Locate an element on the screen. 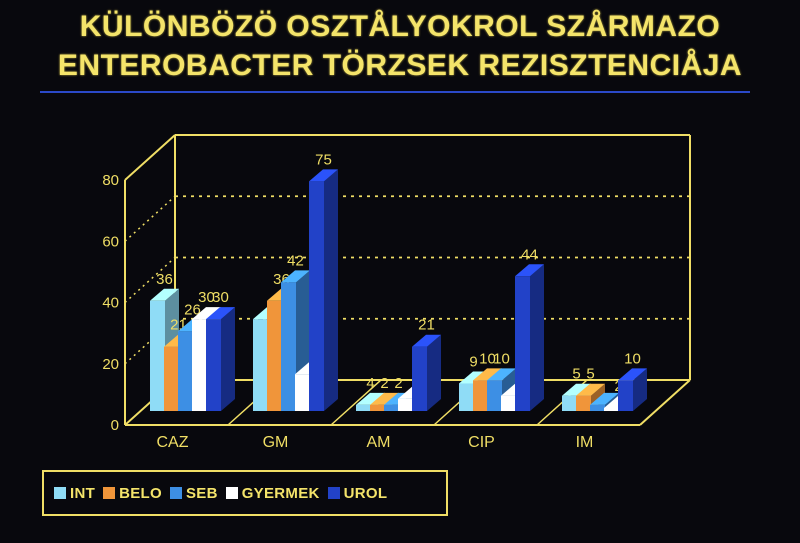 The height and width of the screenshot is (543, 800). legend-item-int: INT is located at coordinates (74, 493).